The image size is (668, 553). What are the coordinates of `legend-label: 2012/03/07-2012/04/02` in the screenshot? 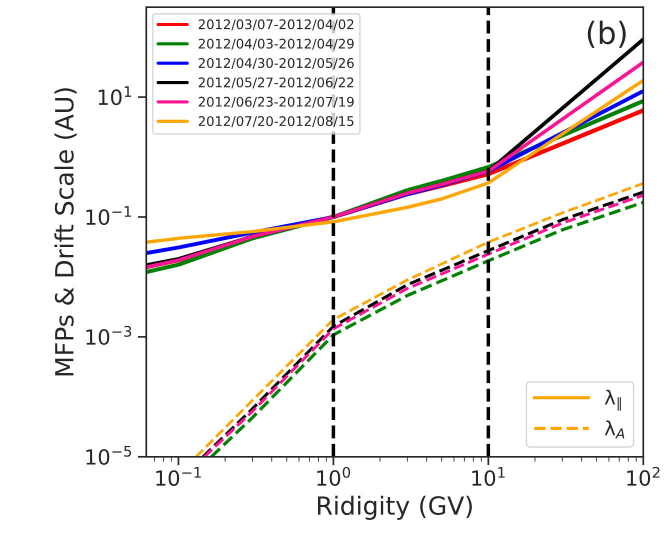 It's located at (276, 24).